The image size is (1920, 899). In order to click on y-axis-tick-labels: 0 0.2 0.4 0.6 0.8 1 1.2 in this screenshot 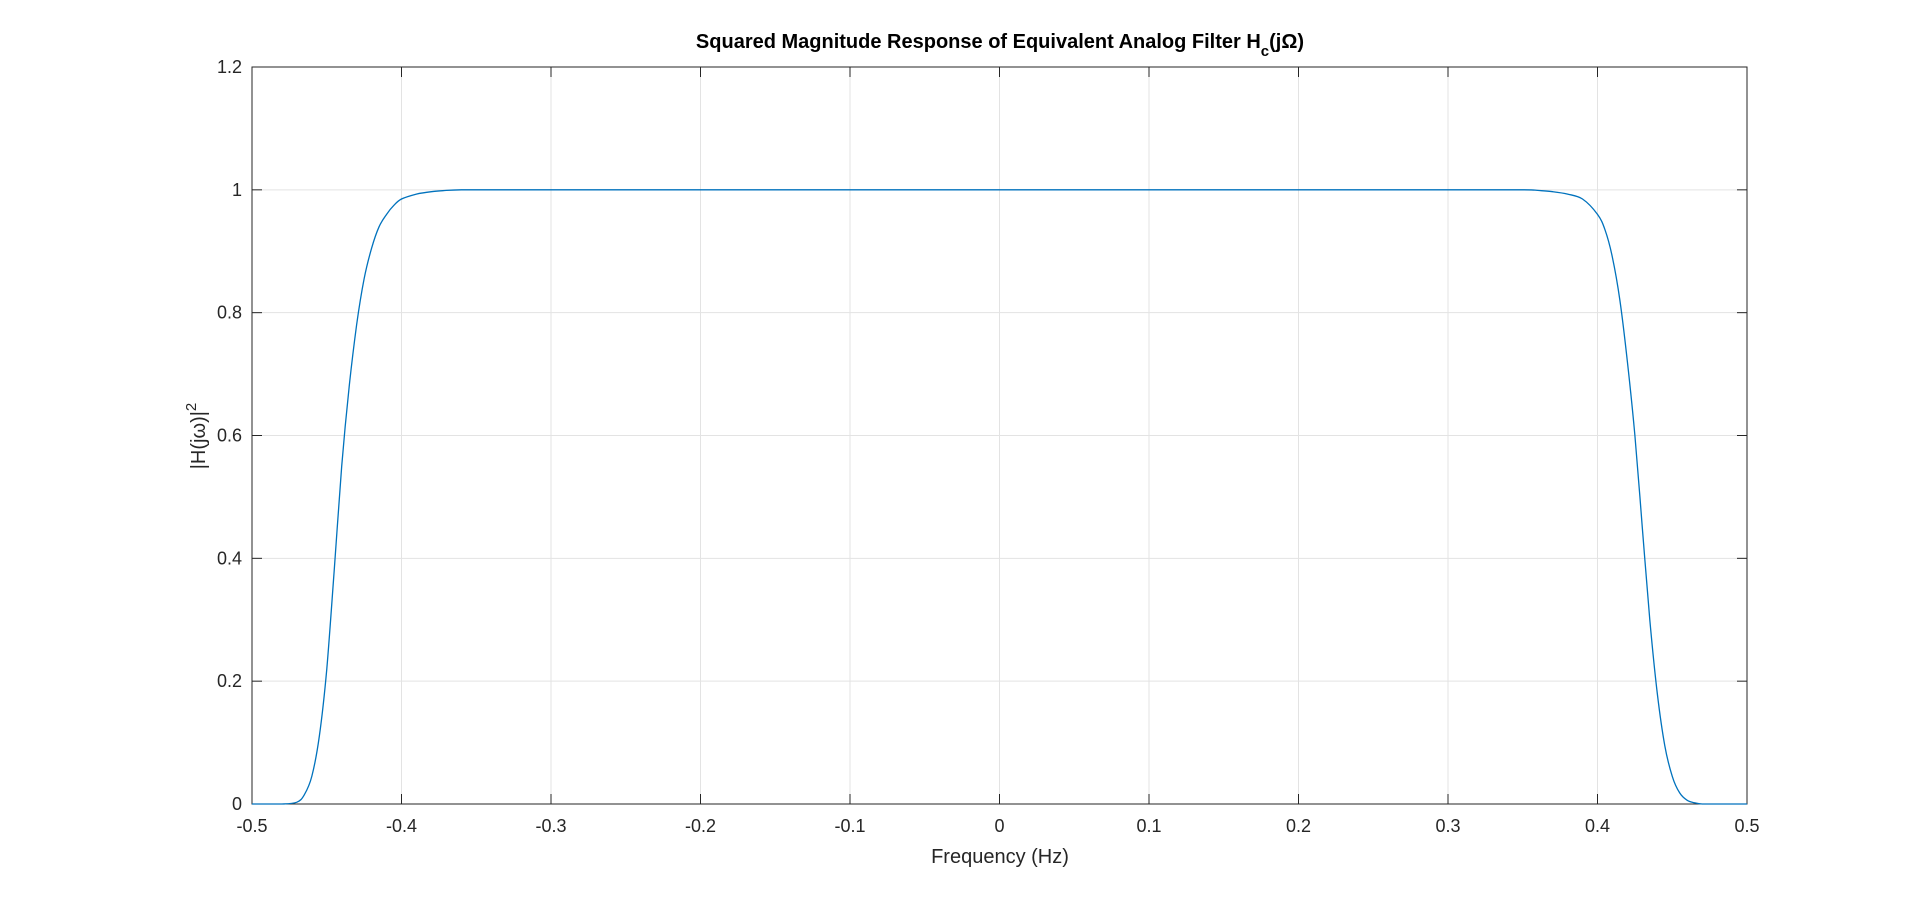, I will do `click(229, 435)`.